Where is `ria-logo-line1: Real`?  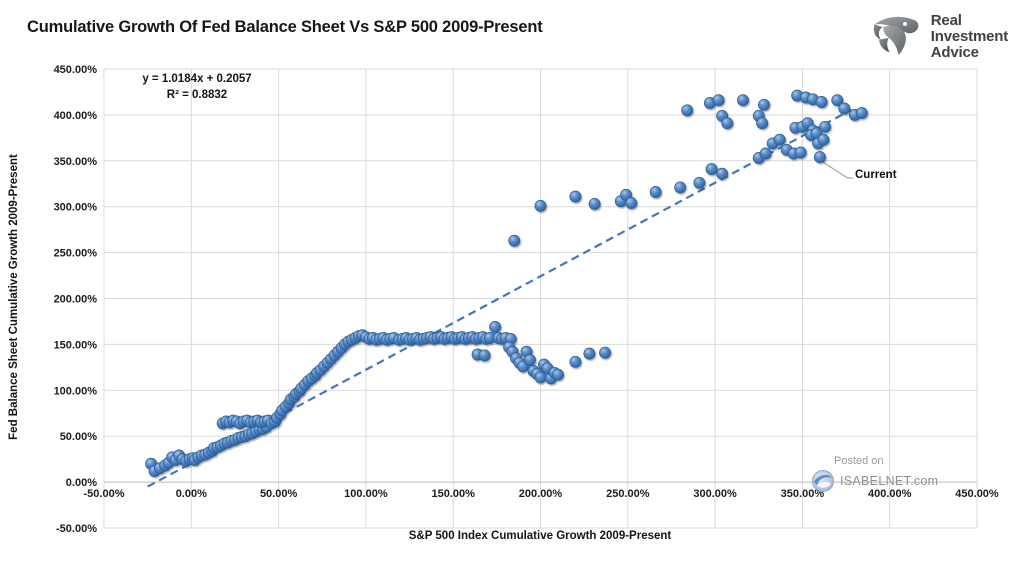
ria-logo-line1: Real is located at coordinates (946, 20).